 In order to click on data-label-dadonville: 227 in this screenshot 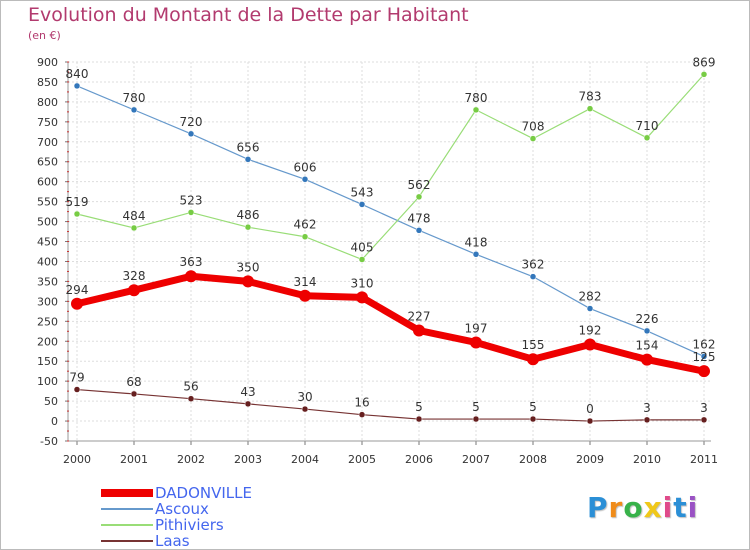, I will do `click(419, 316)`.